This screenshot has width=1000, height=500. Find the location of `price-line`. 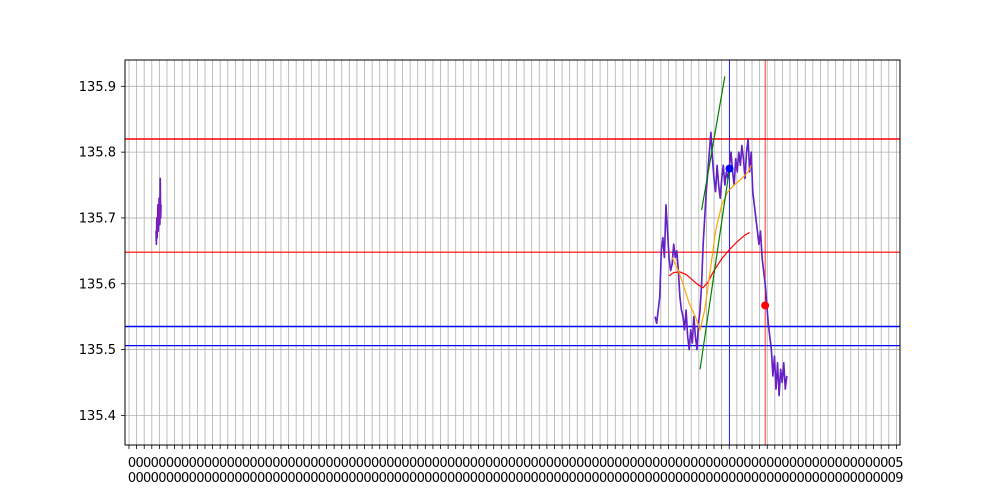

price-line is located at coordinates (721, 264).